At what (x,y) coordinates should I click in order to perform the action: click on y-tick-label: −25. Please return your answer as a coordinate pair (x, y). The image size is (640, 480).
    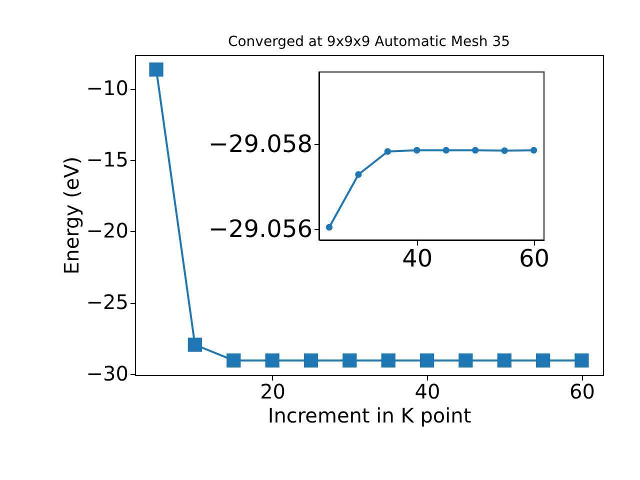
    Looking at the image, I should click on (107, 302).